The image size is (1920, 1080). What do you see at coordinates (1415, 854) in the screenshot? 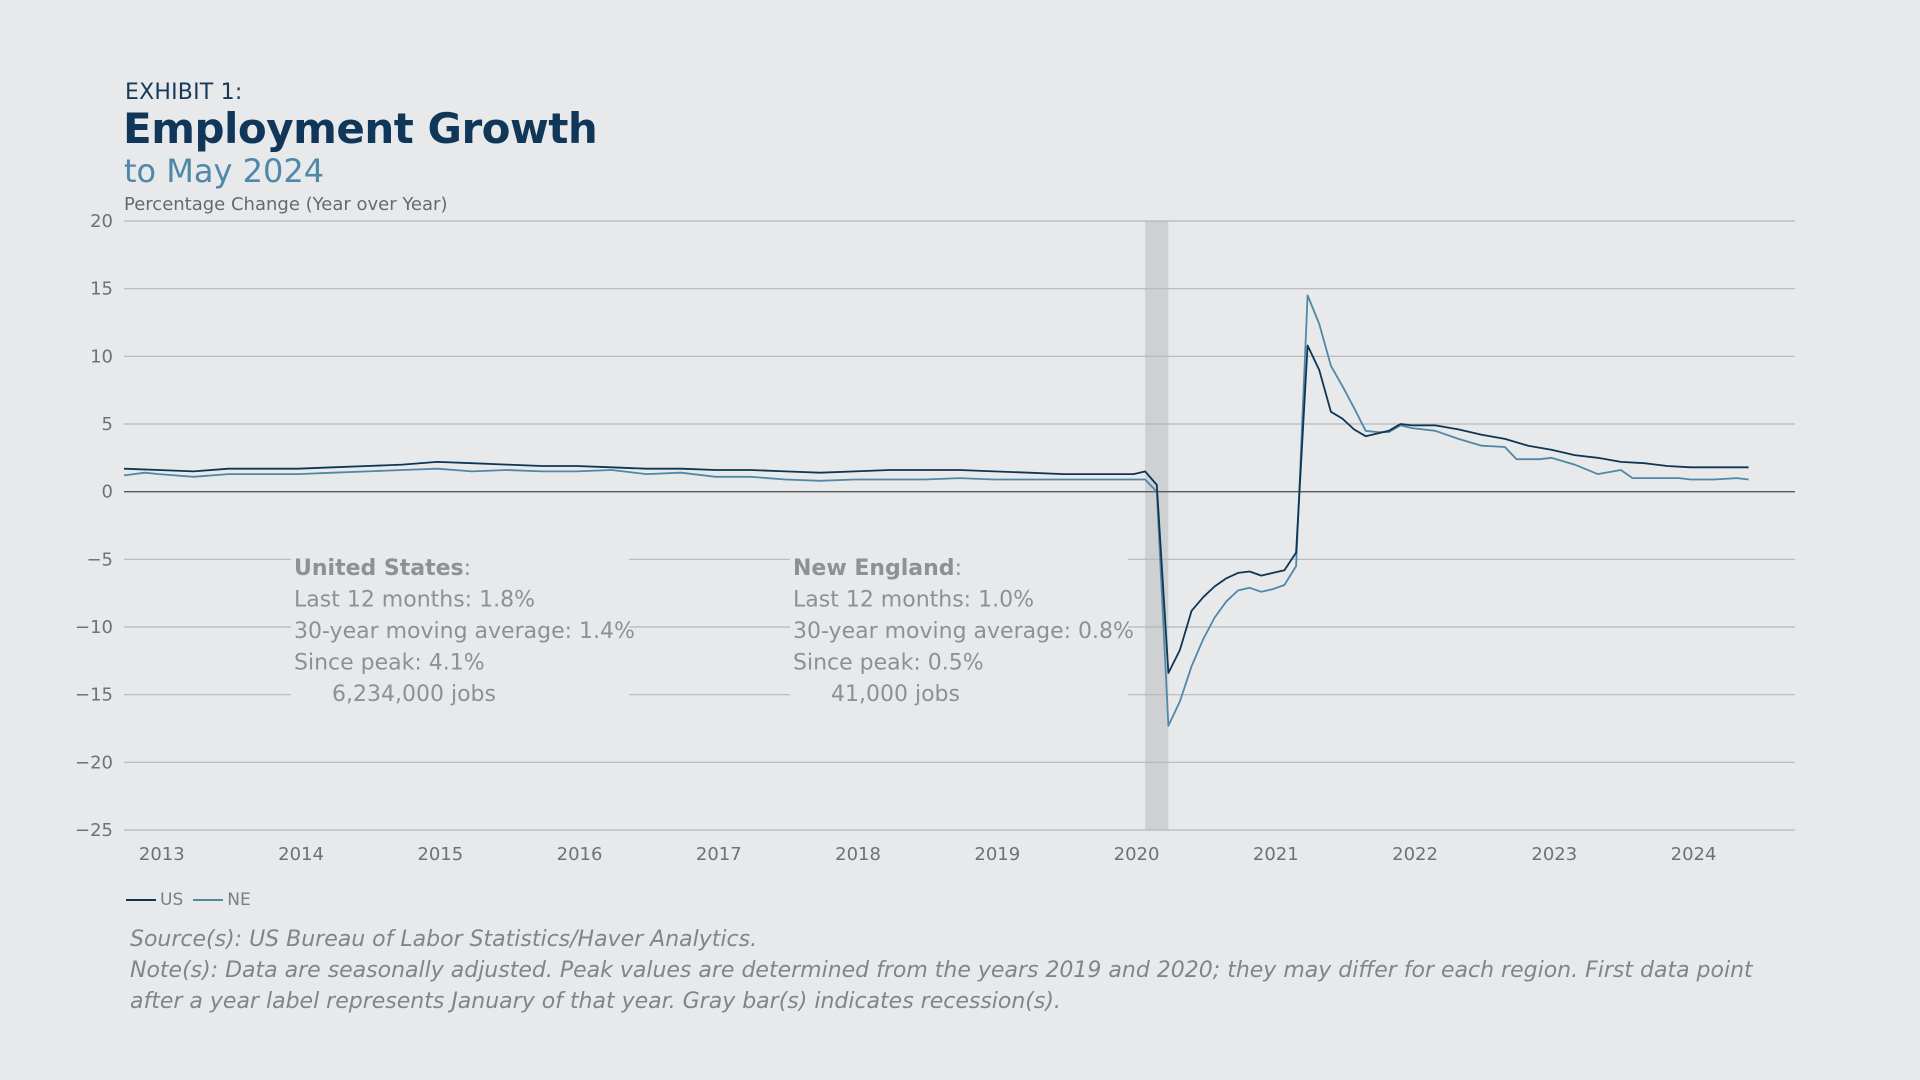
I see `x-tick-label: 2022` at bounding box center [1415, 854].